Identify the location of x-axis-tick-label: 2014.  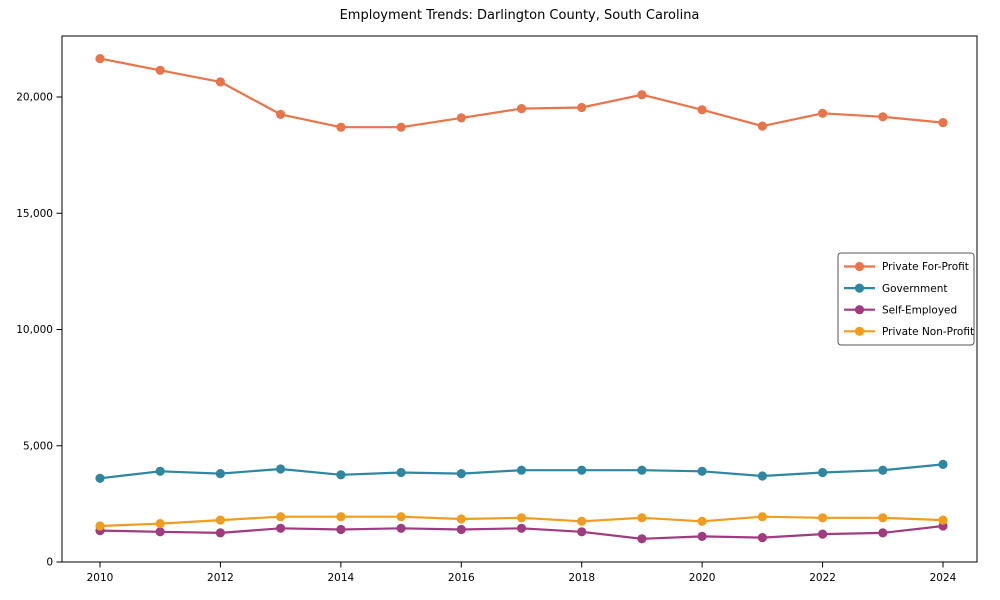
(340, 578).